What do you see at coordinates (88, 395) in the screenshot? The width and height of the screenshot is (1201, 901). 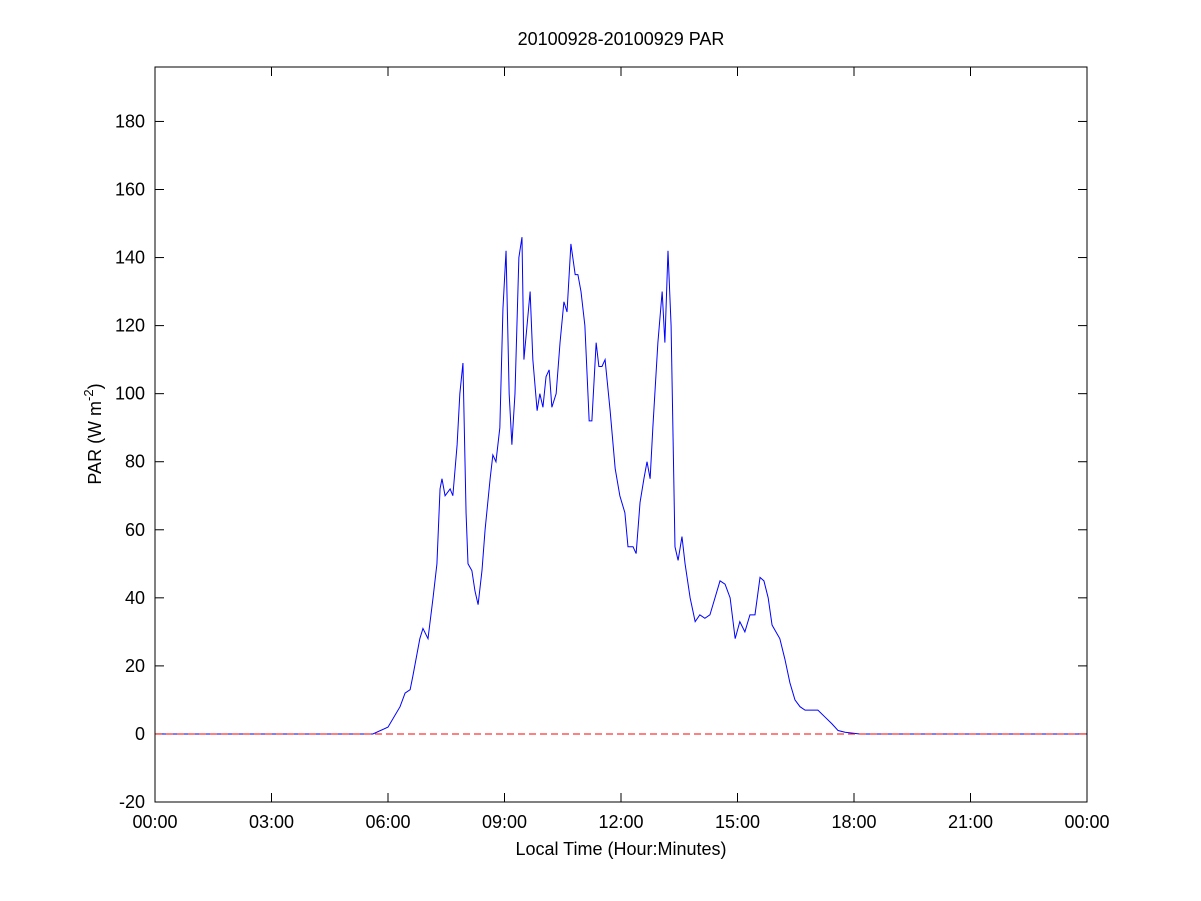 I see `y-axis-label-superscript: -2` at bounding box center [88, 395].